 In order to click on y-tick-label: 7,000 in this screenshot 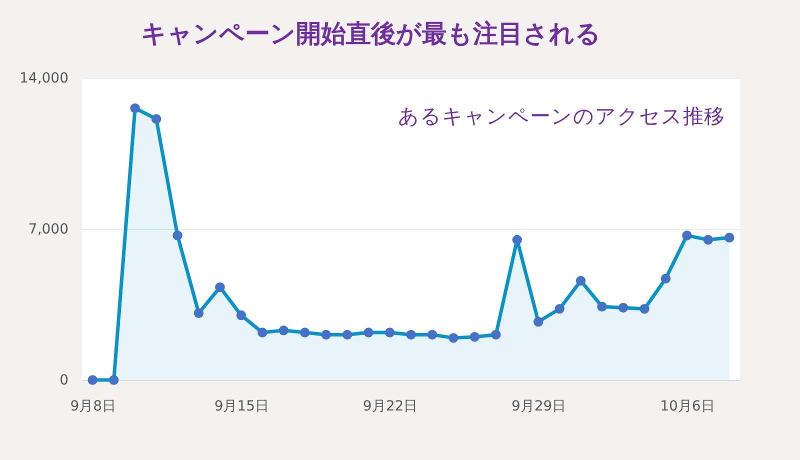, I will do `click(48, 230)`.